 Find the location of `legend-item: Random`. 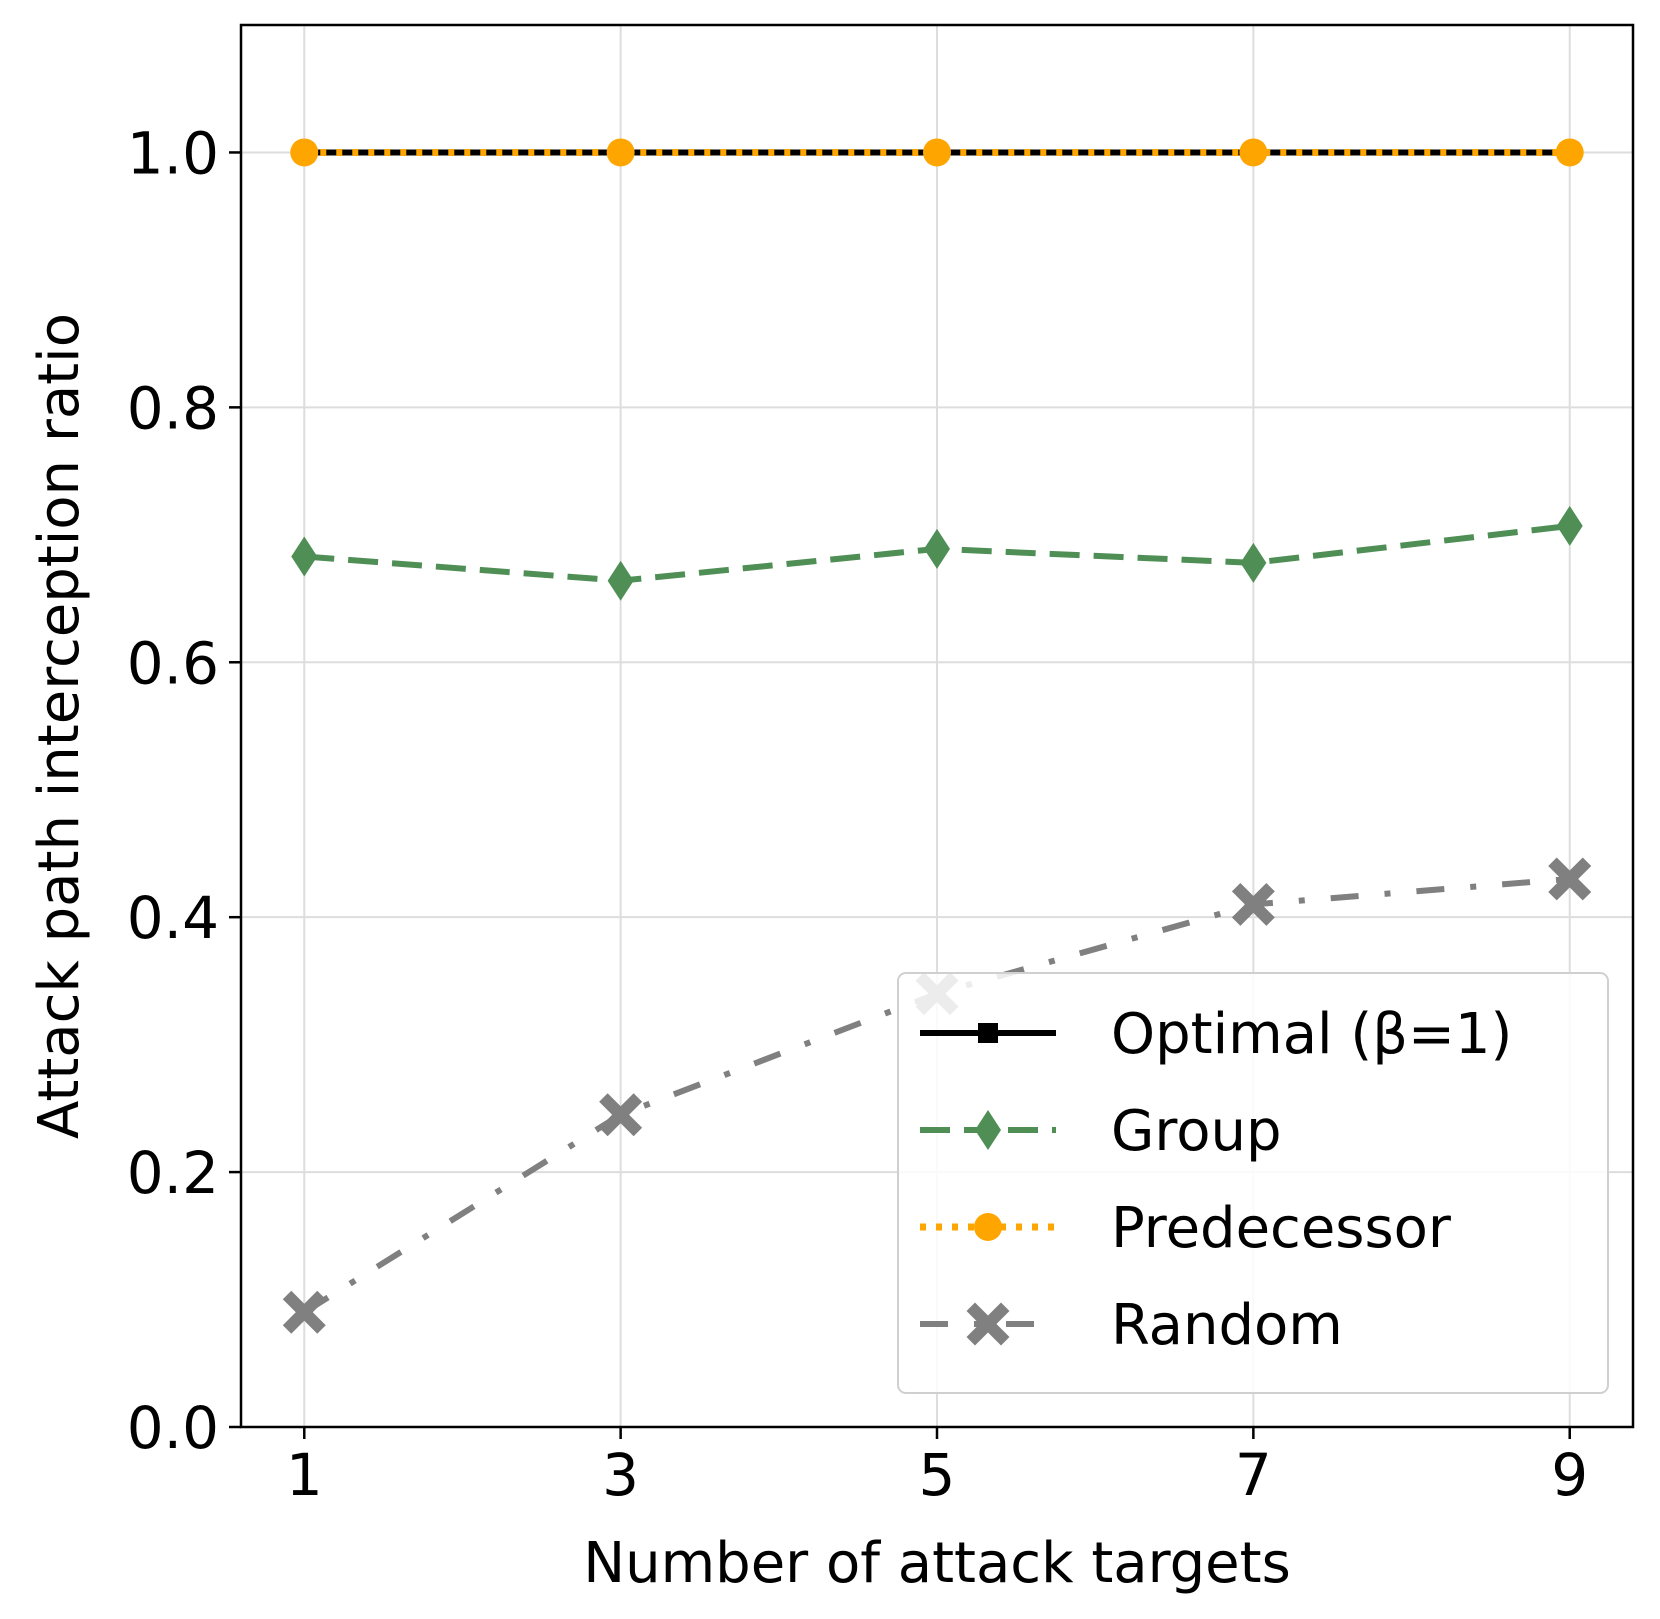

legend-item: Random is located at coordinates (1131, 1325).